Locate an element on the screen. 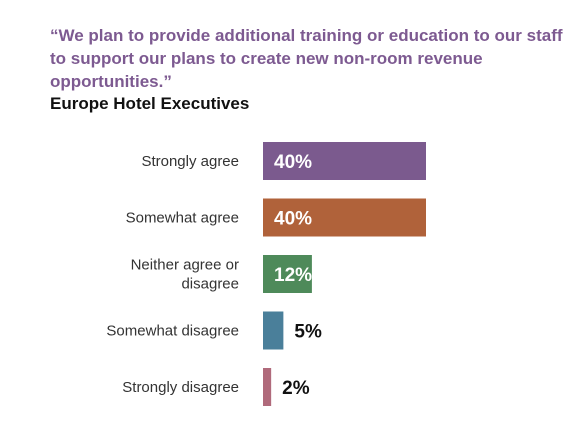 Image resolution: width=586 pixels, height=440 pixels. chart-subtitle: Europe Hotel Executives is located at coordinates (150, 103).